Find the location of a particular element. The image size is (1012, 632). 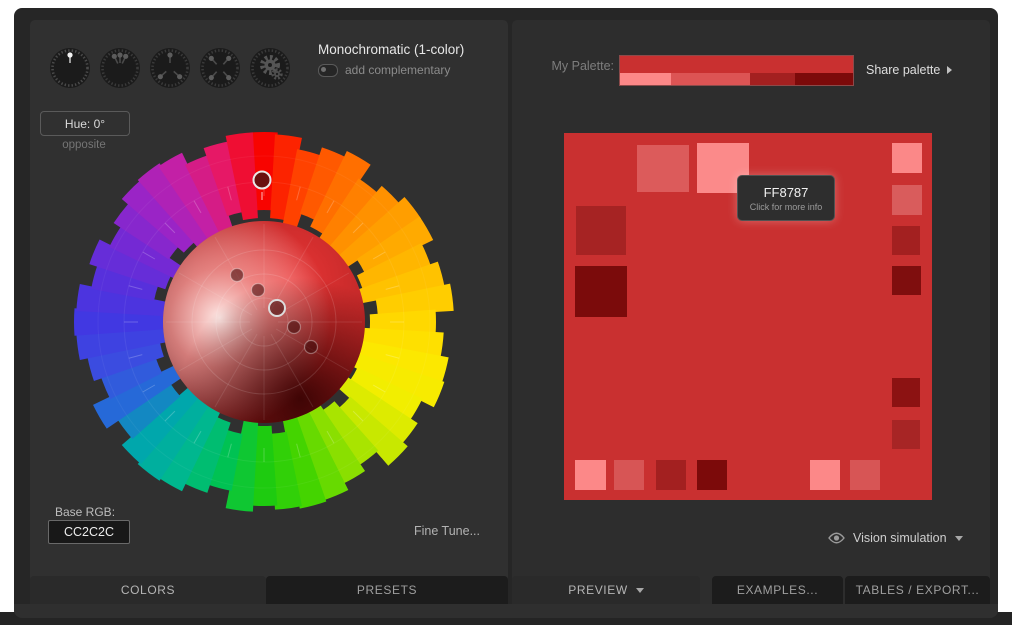

scheme-knob-adjacent is located at coordinates (120, 68).